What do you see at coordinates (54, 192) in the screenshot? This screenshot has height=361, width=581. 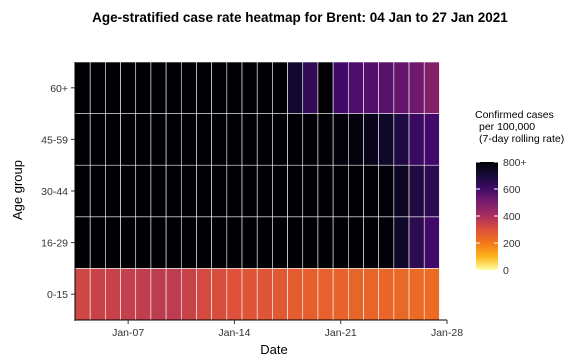 I see `y-tick-label-30-44: 30-44` at bounding box center [54, 192].